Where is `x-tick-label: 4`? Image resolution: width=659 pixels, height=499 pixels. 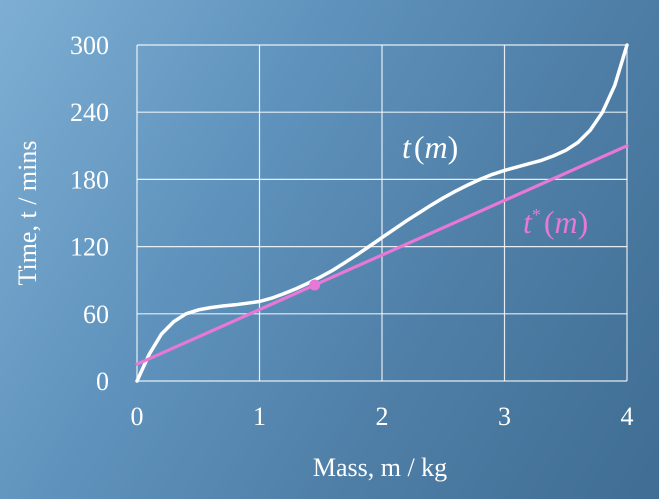
x-tick-label: 4 is located at coordinates (627, 416).